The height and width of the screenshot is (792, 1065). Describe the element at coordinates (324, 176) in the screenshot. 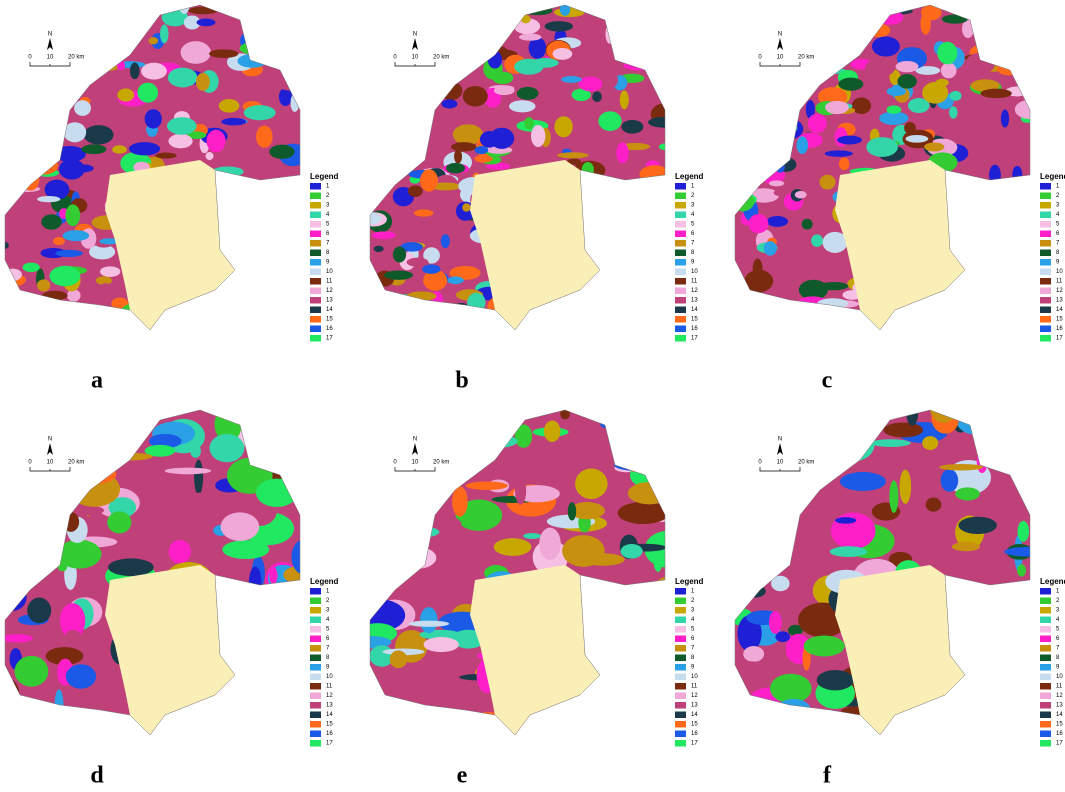

I see `legend-title: Legend` at that location.